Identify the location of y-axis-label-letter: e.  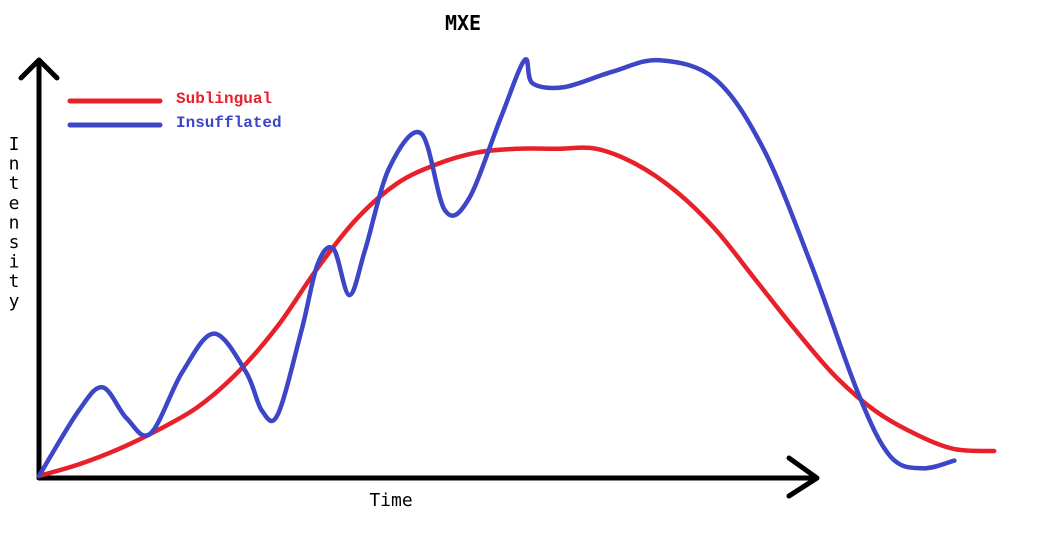
(14, 203).